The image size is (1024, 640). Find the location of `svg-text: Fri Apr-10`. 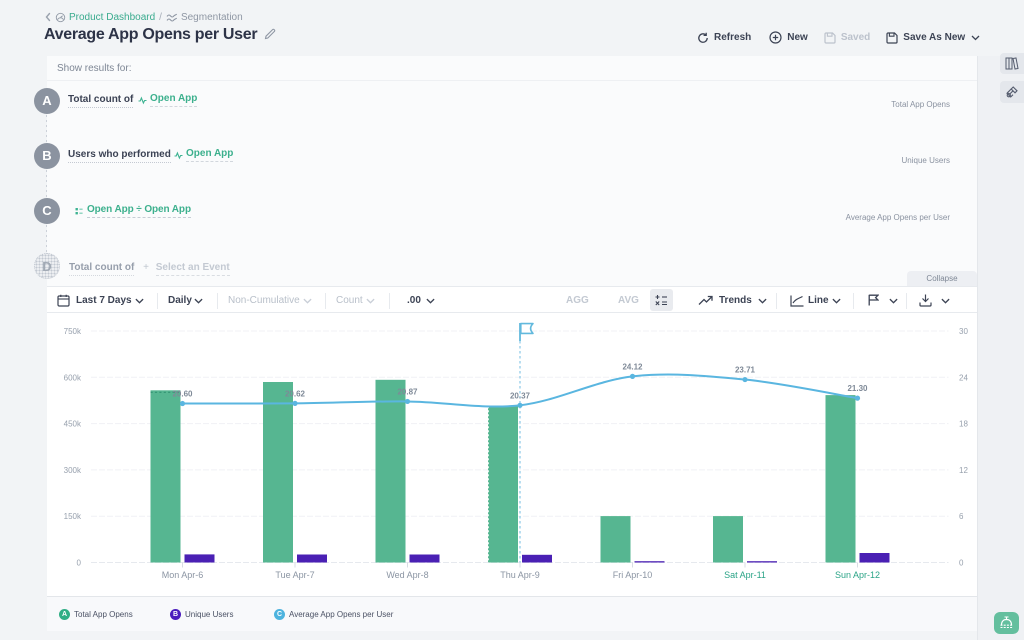

svg-text: Fri Apr-10 is located at coordinates (633, 575).